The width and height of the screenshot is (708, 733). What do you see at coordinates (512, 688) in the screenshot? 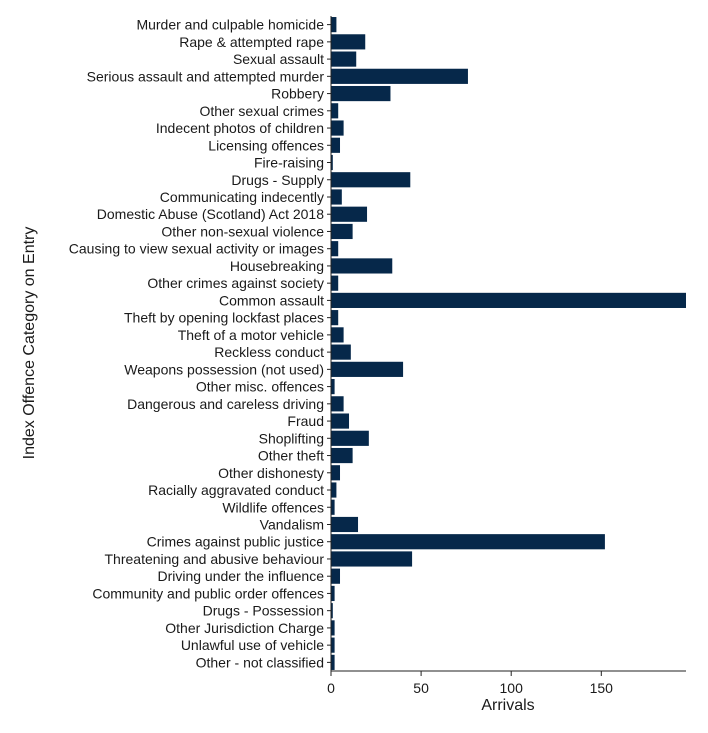
I see `x-tick-label: 100` at bounding box center [512, 688].